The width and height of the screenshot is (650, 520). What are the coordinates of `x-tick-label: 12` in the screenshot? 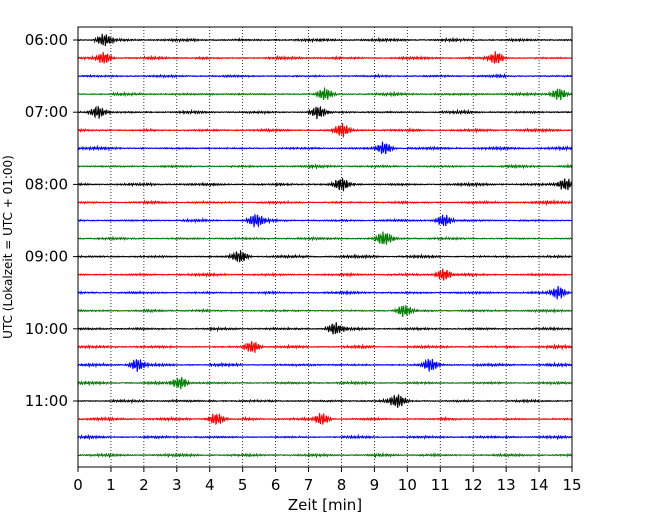 It's located at (473, 485).